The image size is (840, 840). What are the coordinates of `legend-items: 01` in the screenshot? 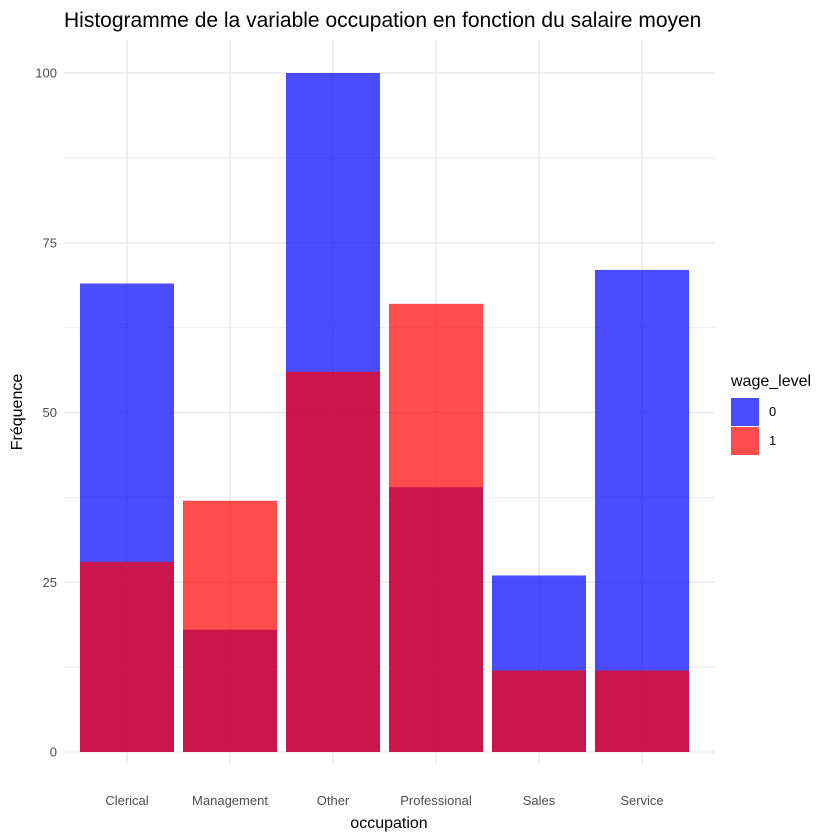 It's located at (753, 426).